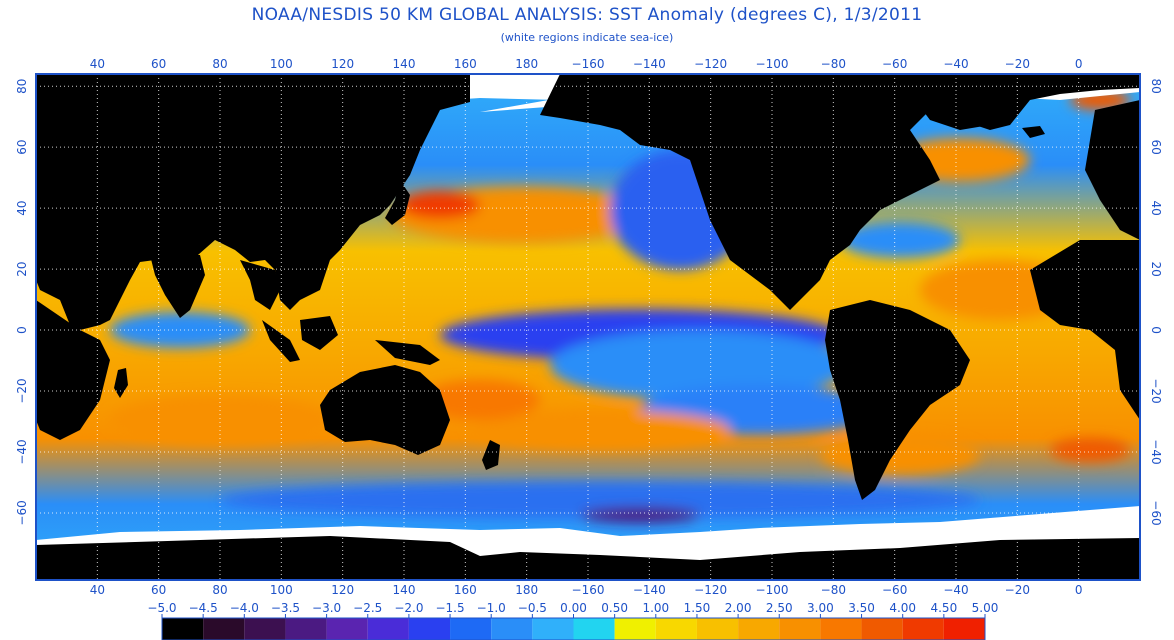  Describe the element at coordinates (22, 268) in the screenshot. I see `lat-tick-label-left: 20` at that location.